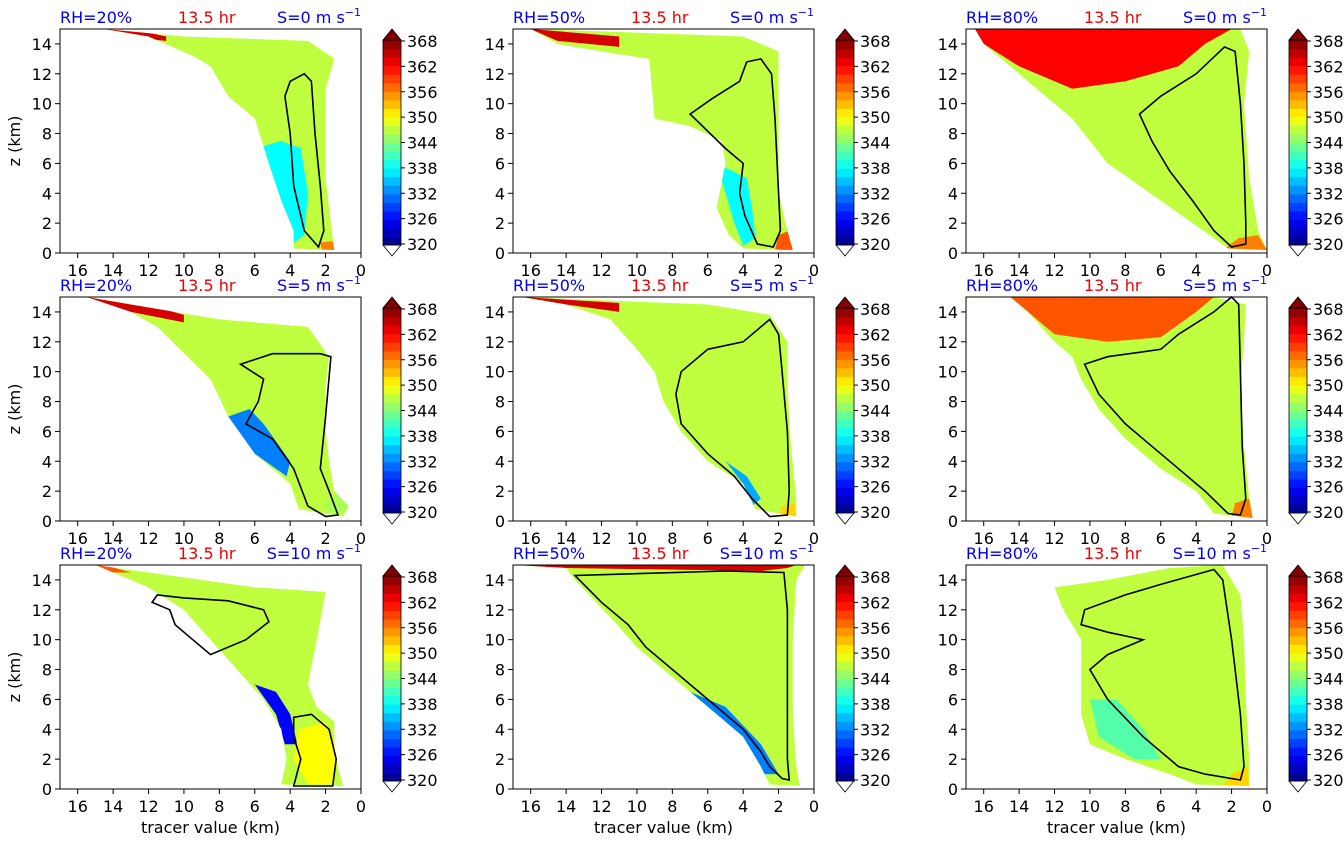 The height and width of the screenshot is (844, 1344). I want to click on x-tick-label: 2, so click(325, 806).